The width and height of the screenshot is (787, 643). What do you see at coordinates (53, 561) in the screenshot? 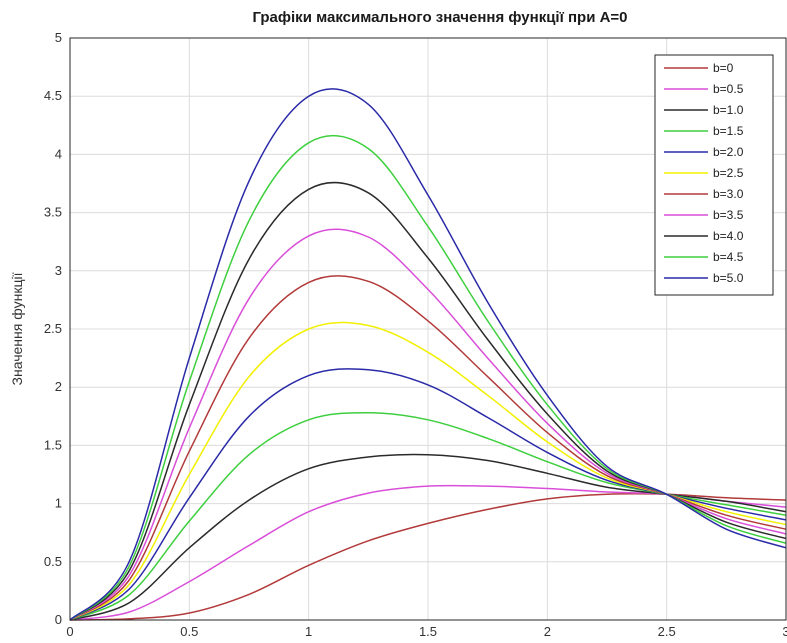
I see `y-tick-label: 0.5` at bounding box center [53, 561].